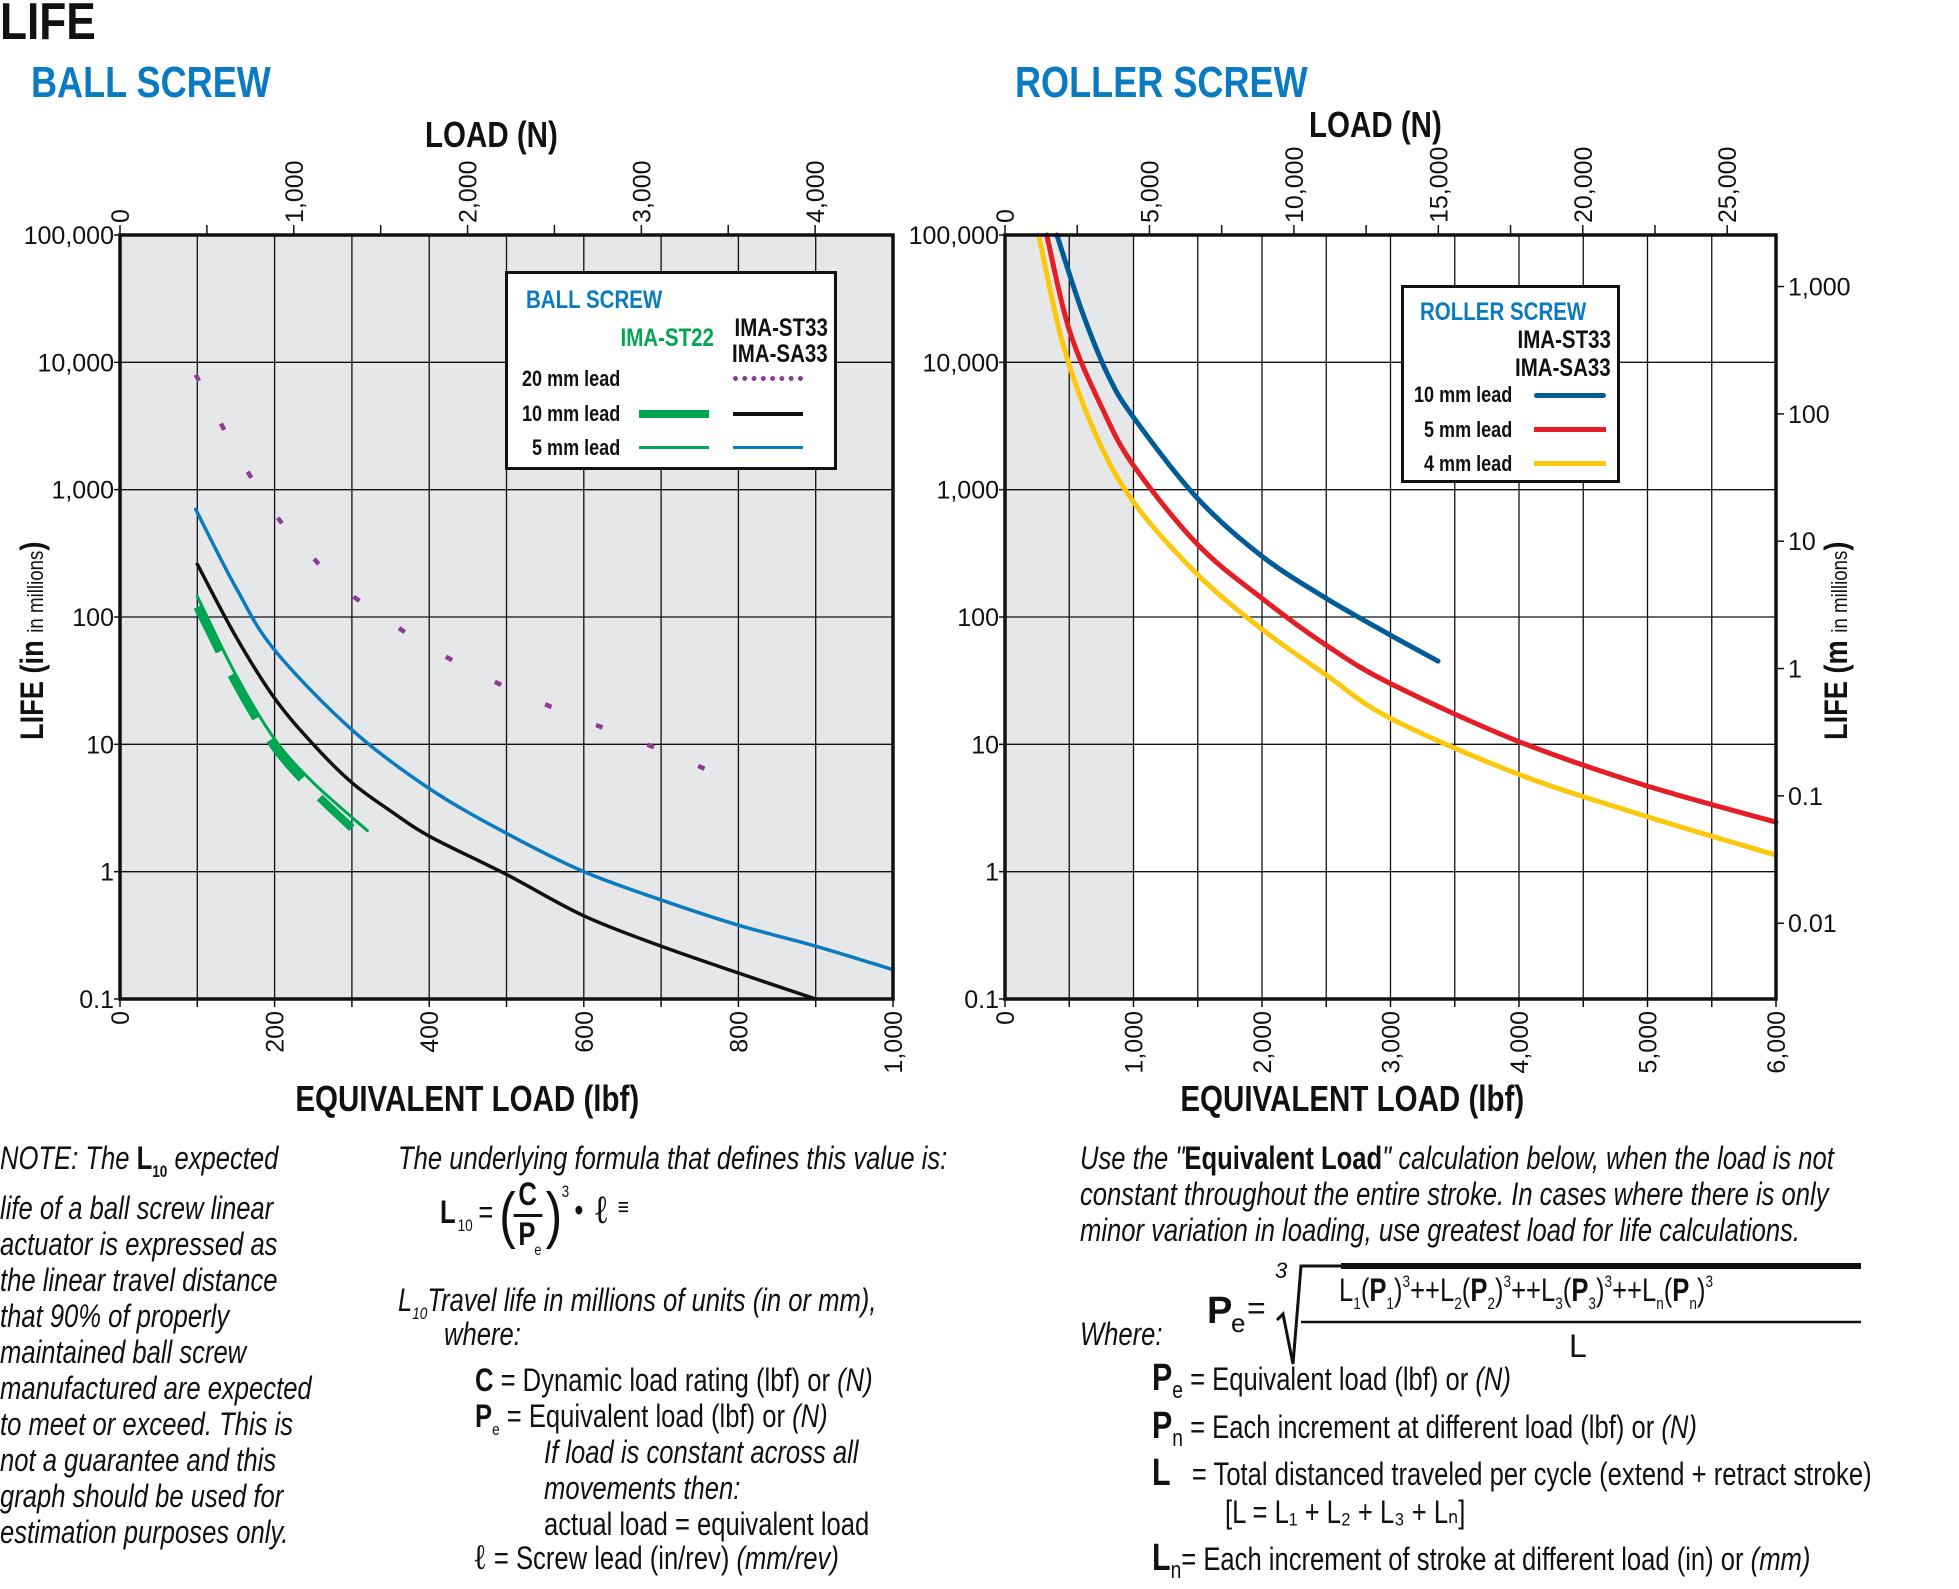 This screenshot has width=1959, height=1589. Describe the element at coordinates (1802, 542) in the screenshot. I see `y2-tick-label: 10` at that location.